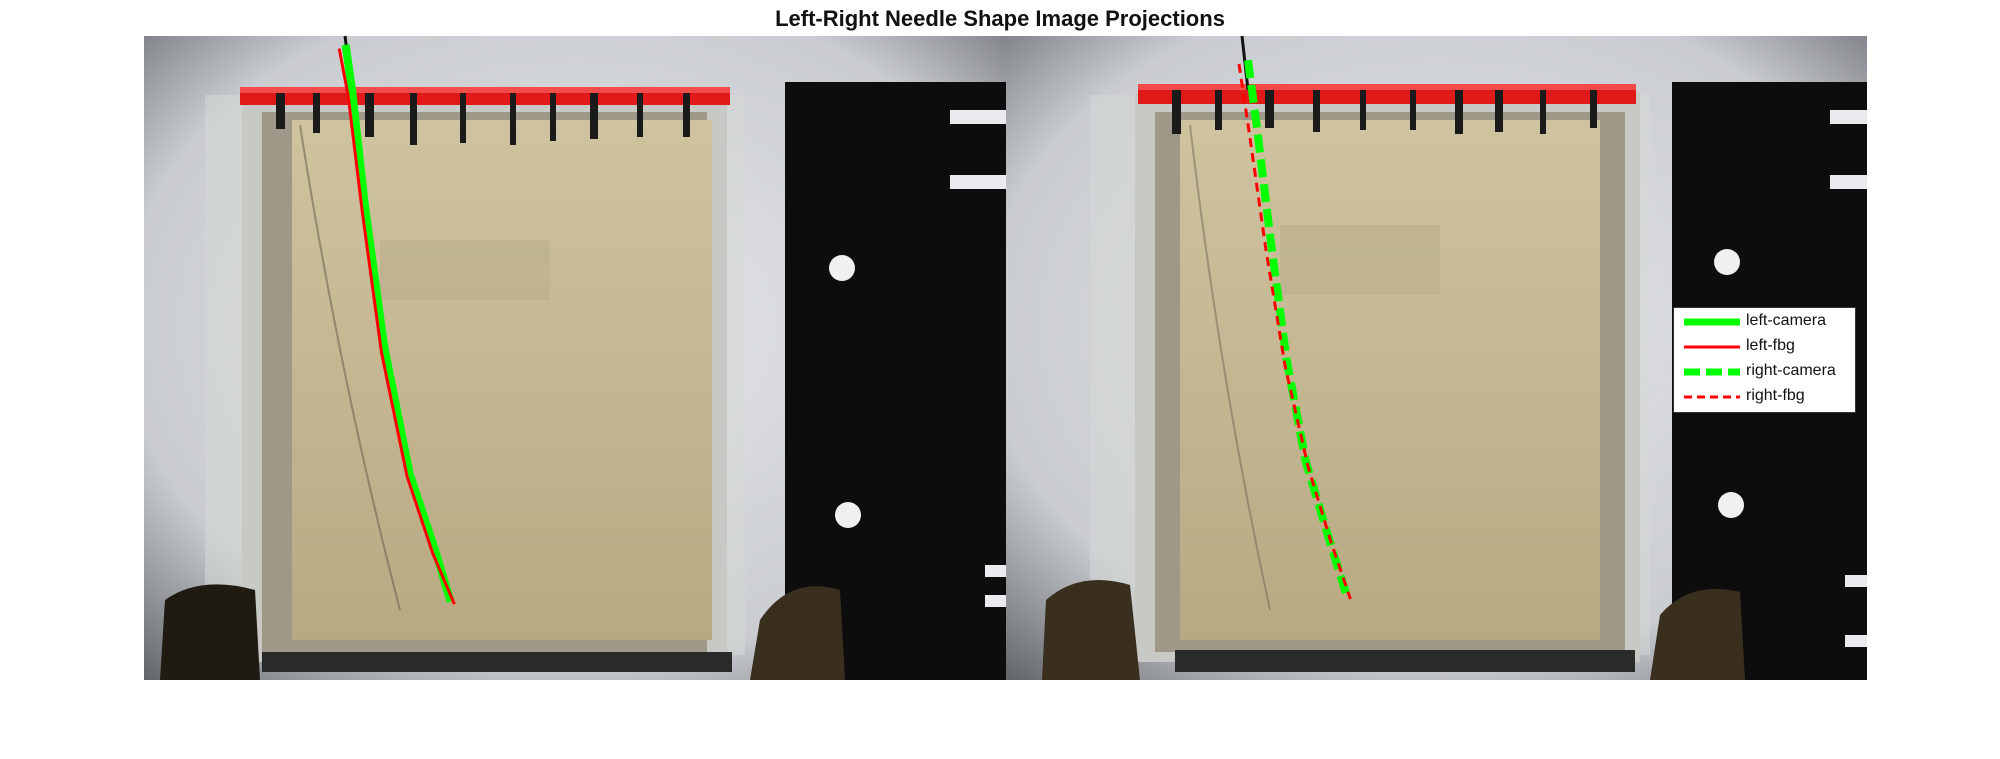  I want to click on left-series-layer, so click(396, 324).